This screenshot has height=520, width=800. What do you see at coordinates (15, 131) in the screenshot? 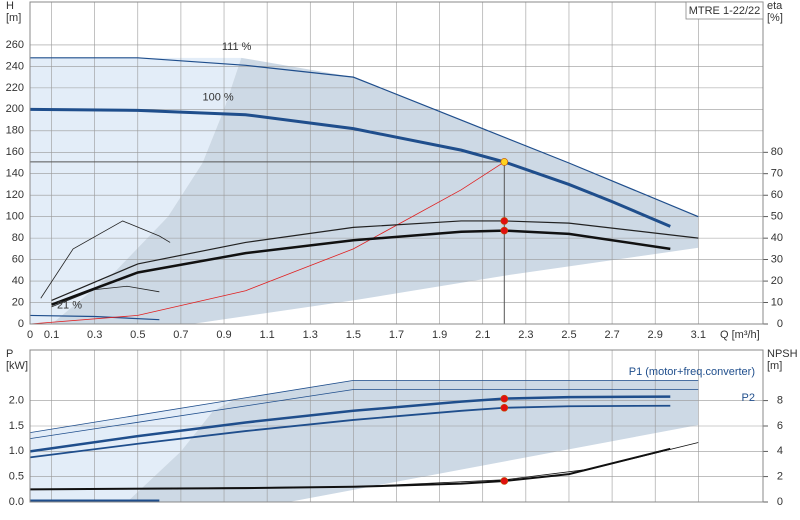
I see `y-tick-label: 180` at bounding box center [15, 131].